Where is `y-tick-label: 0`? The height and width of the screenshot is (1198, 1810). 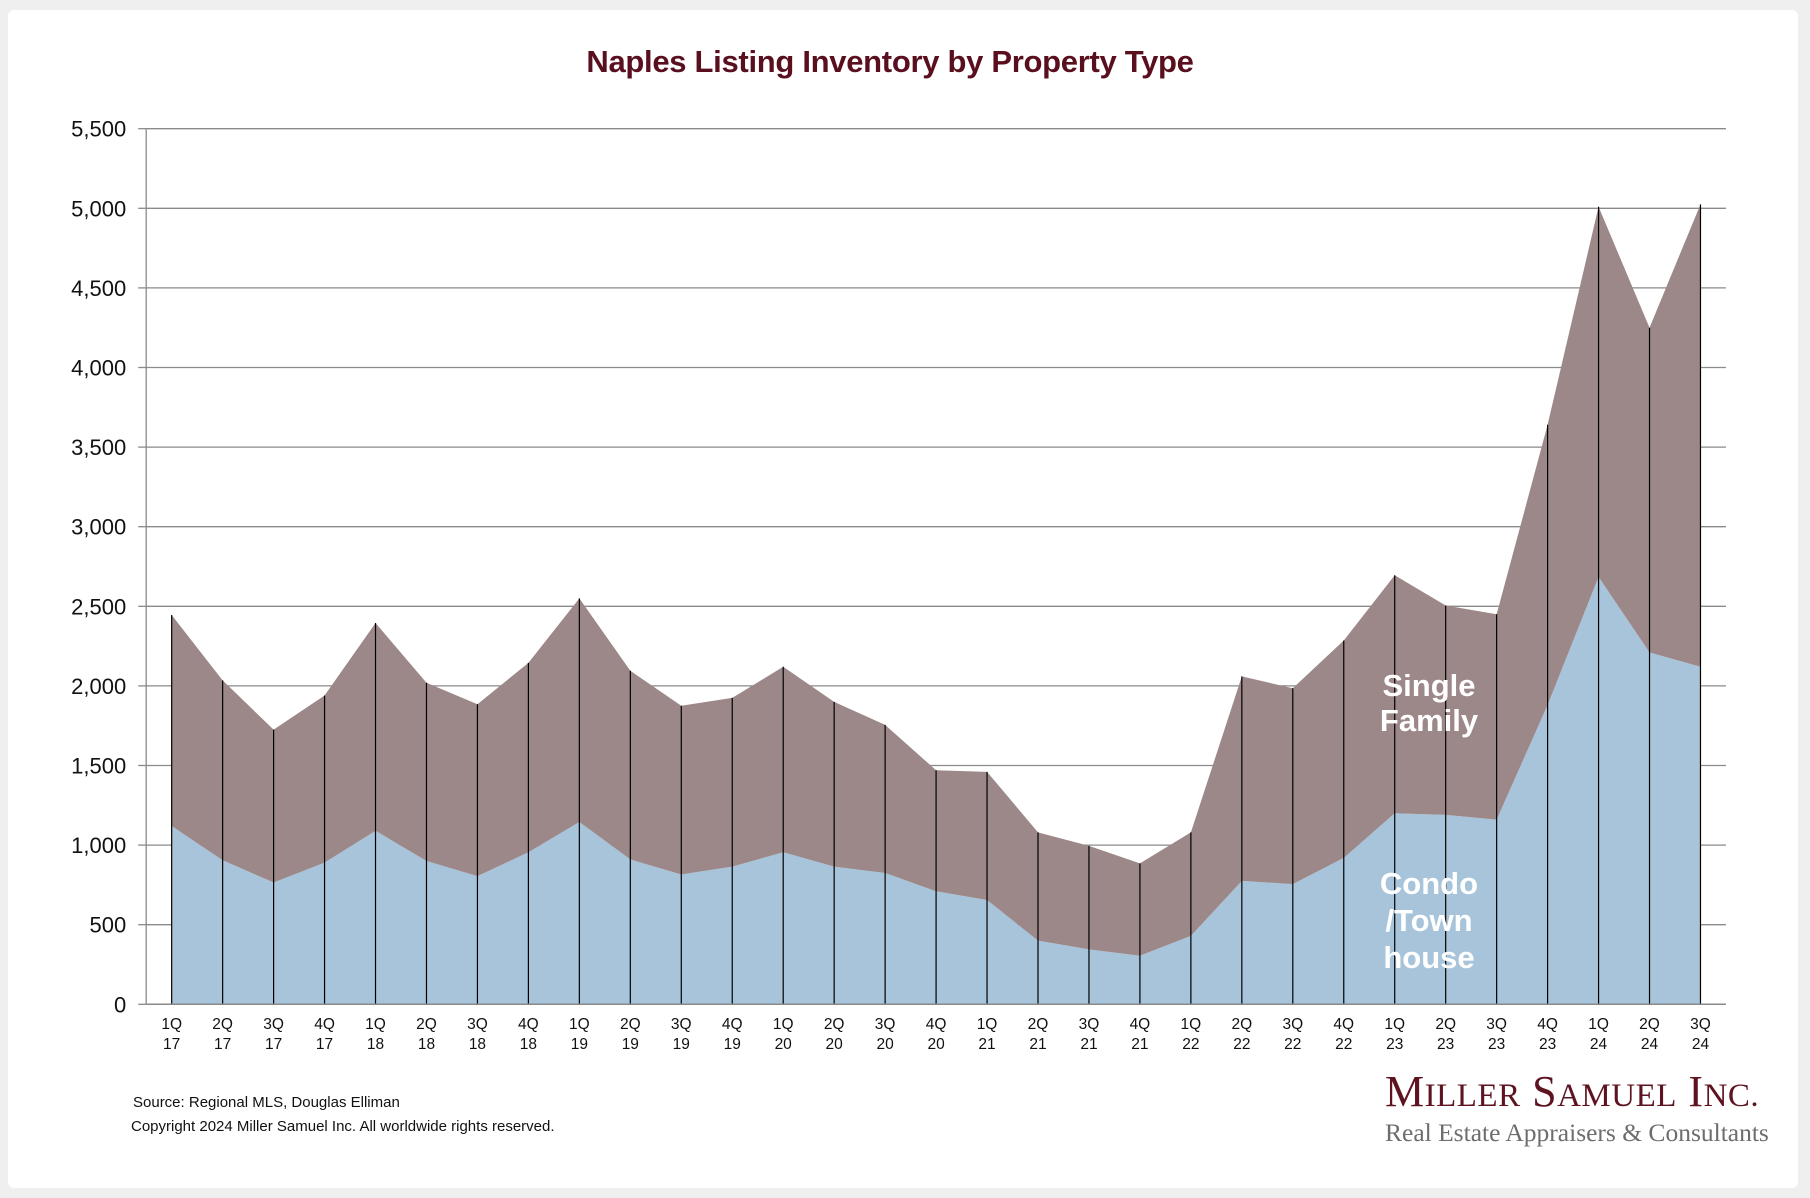 y-tick-label: 0 is located at coordinates (120, 1004).